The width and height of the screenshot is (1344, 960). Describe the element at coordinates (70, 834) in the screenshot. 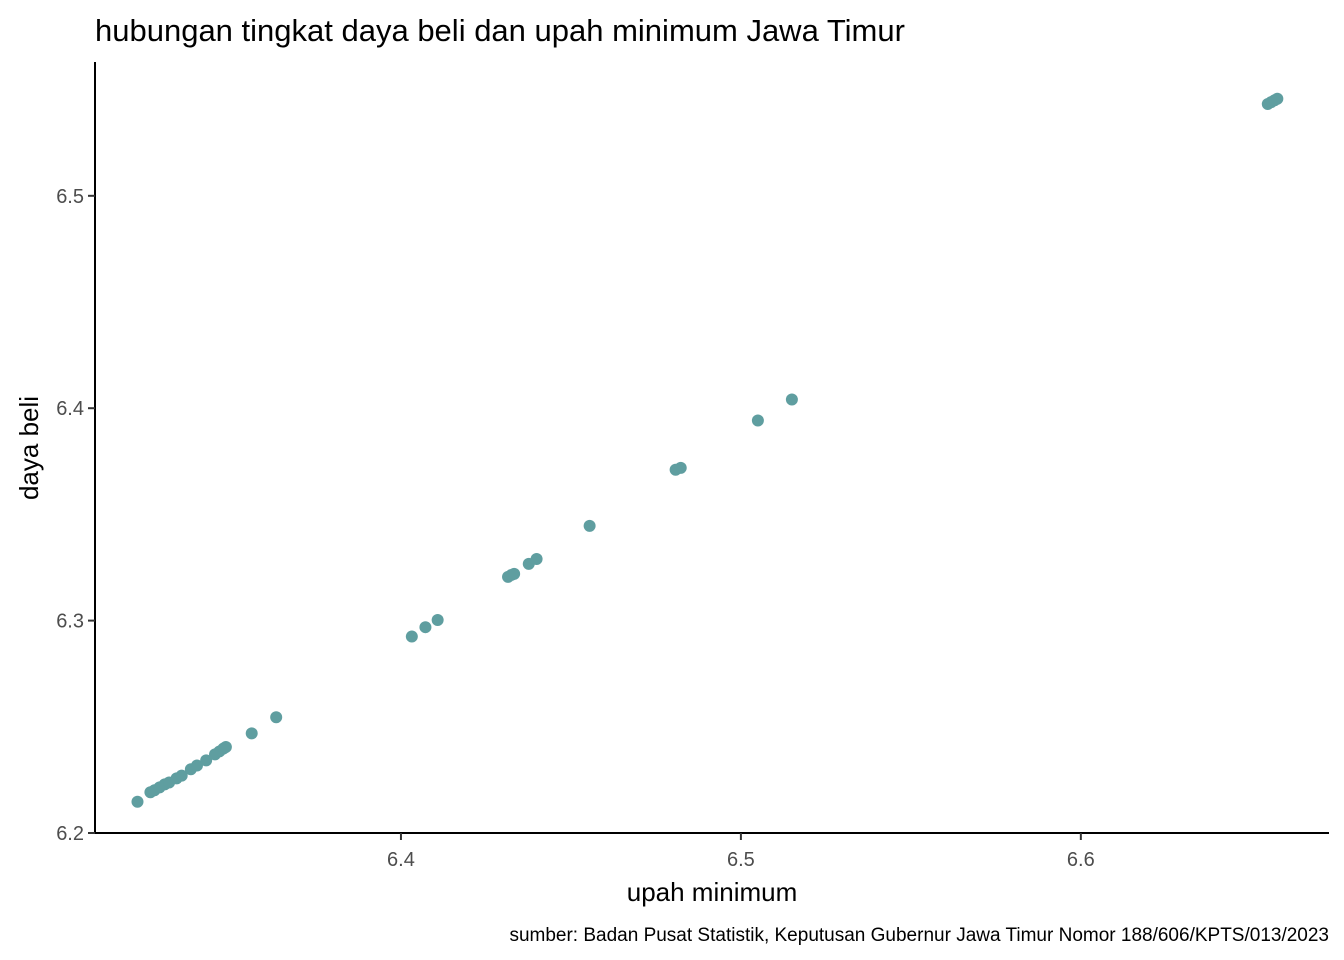

I see `y-tick-label: 6.2` at that location.